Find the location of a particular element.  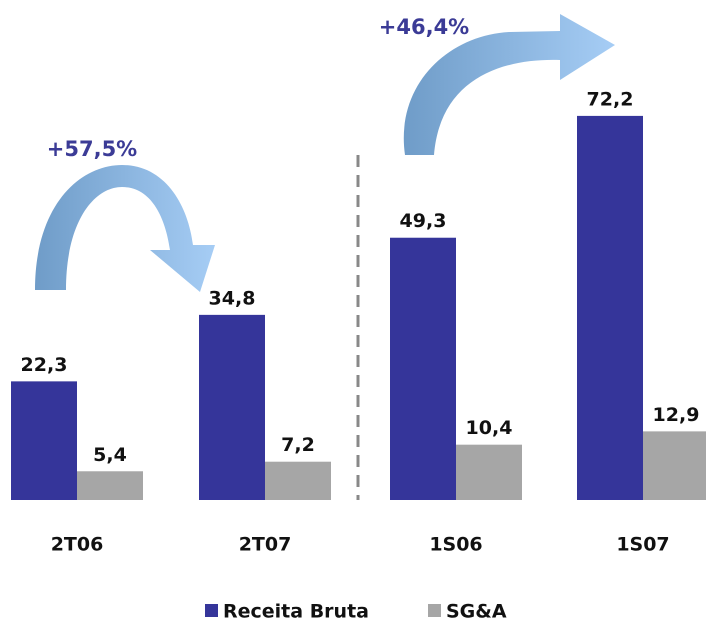

data-label: 34,8 is located at coordinates (232, 298).